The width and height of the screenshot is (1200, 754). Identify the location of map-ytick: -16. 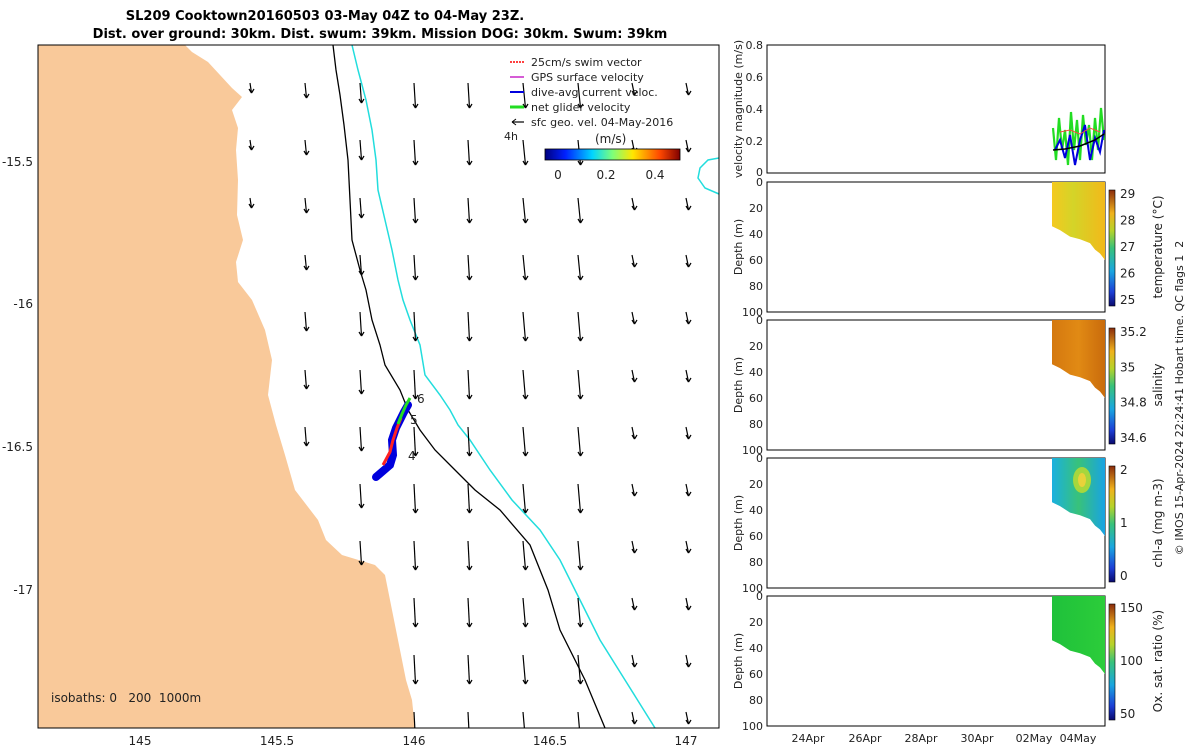
(23, 304).